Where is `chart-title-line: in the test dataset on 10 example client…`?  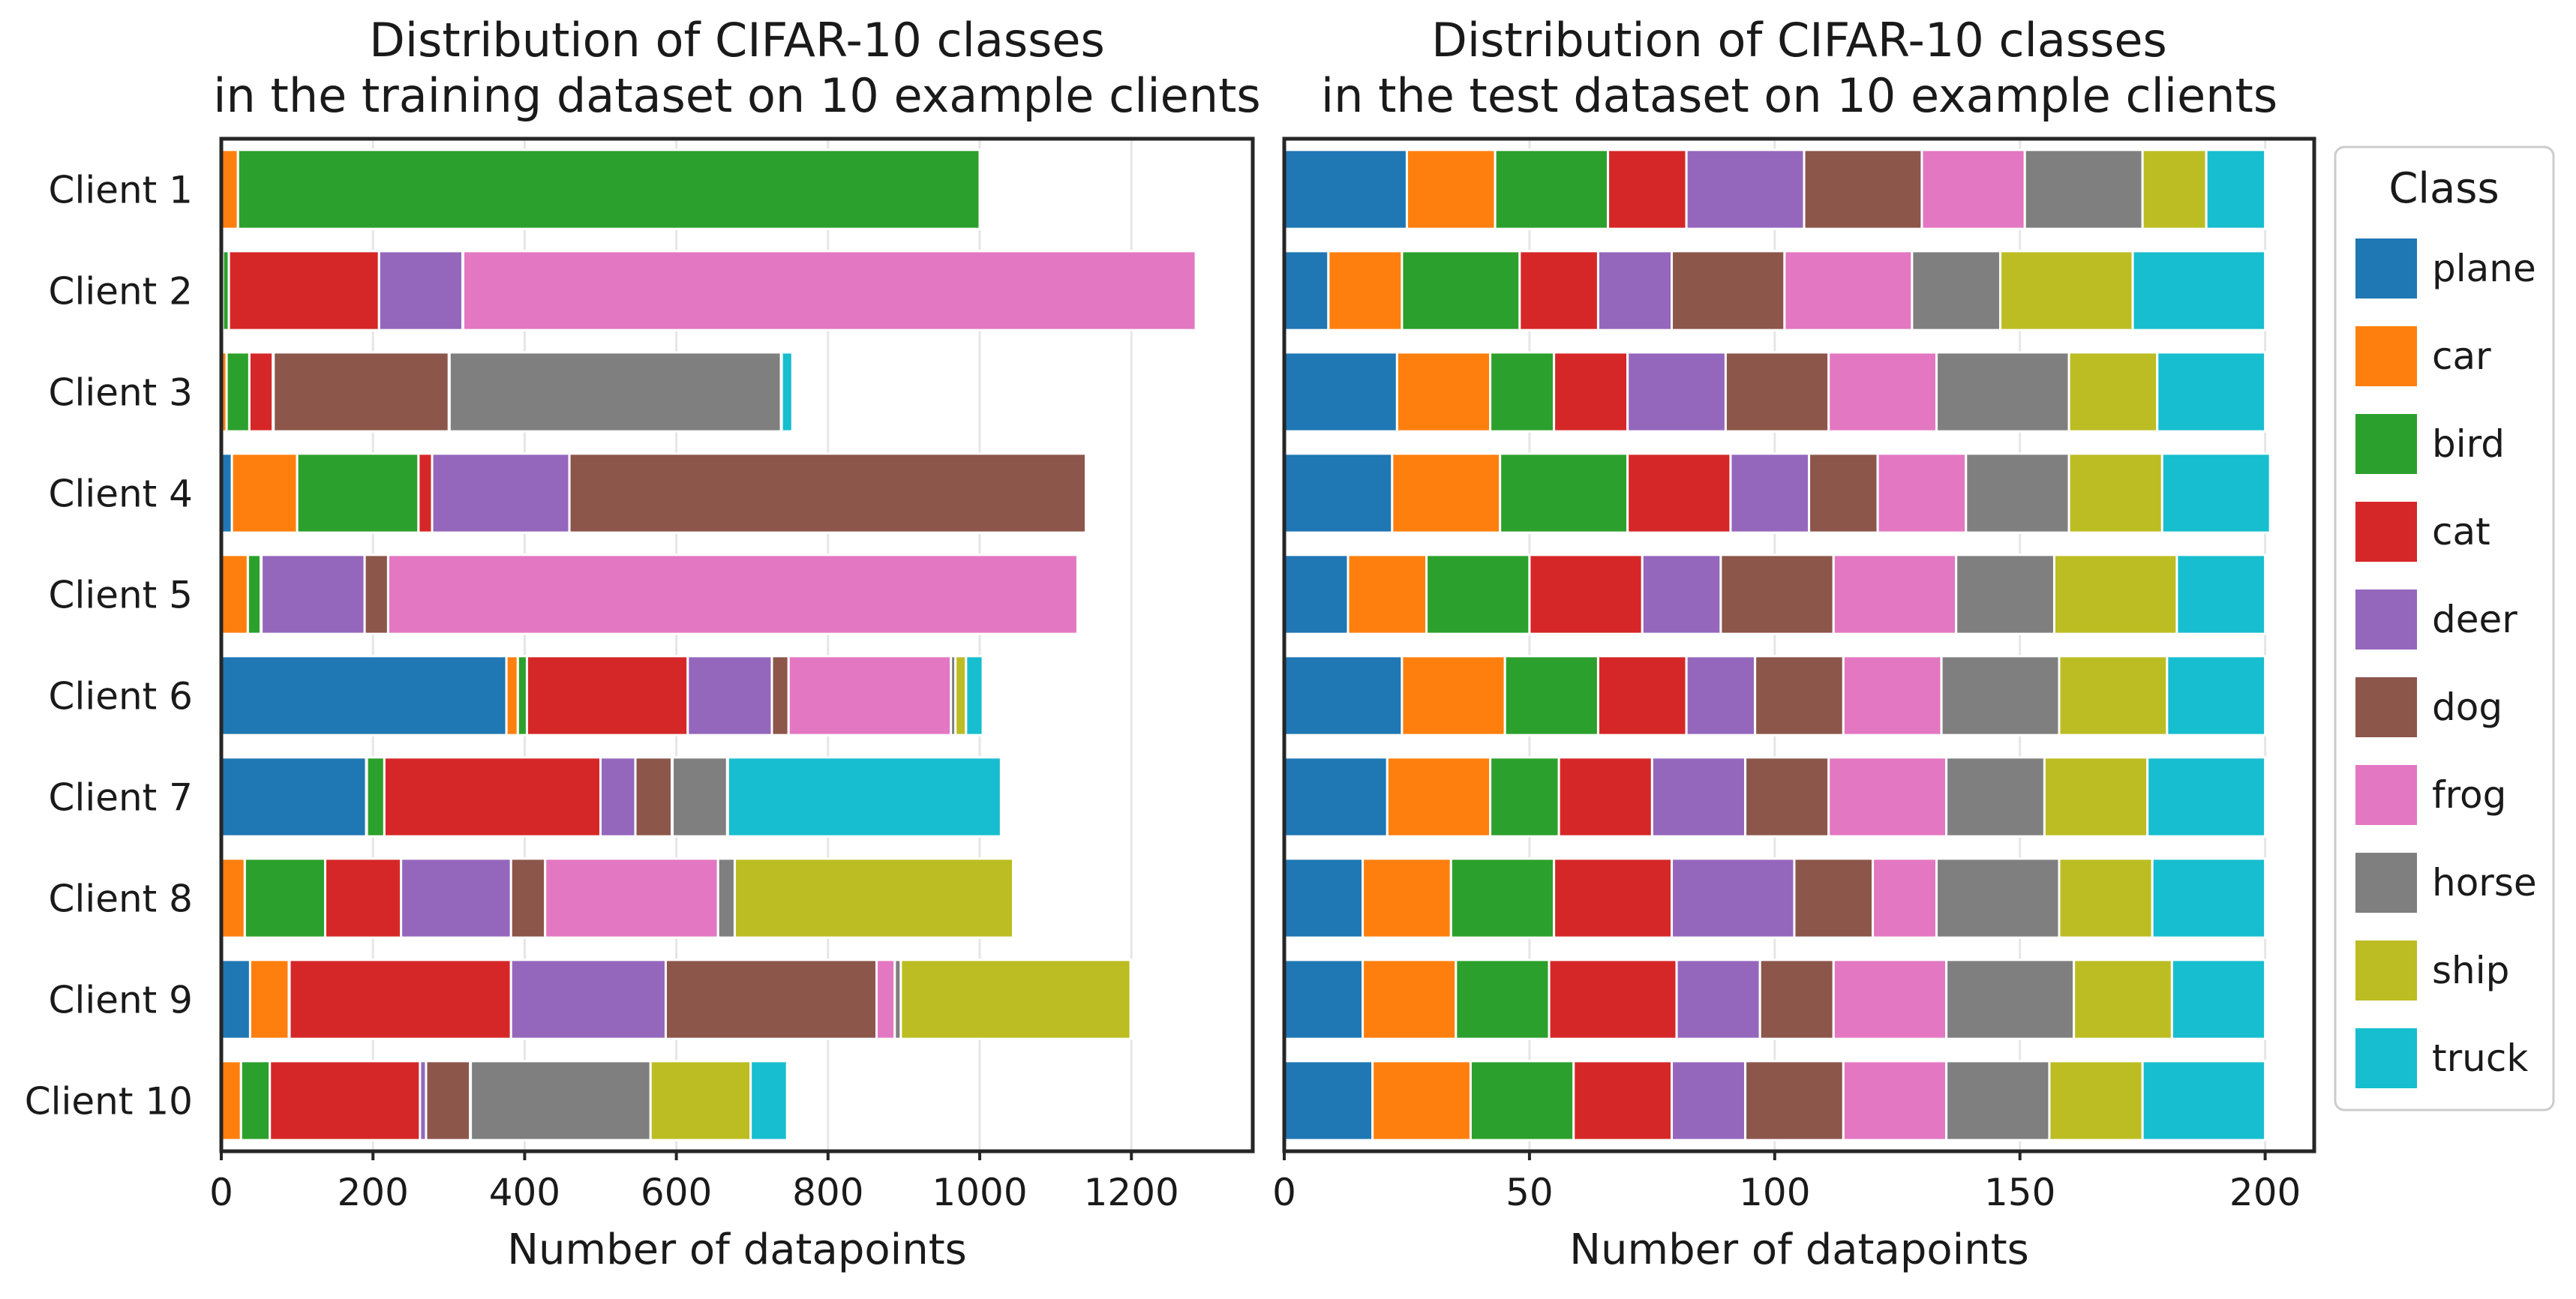
chart-title-line: in the test dataset on 10 example client… is located at coordinates (1799, 95).